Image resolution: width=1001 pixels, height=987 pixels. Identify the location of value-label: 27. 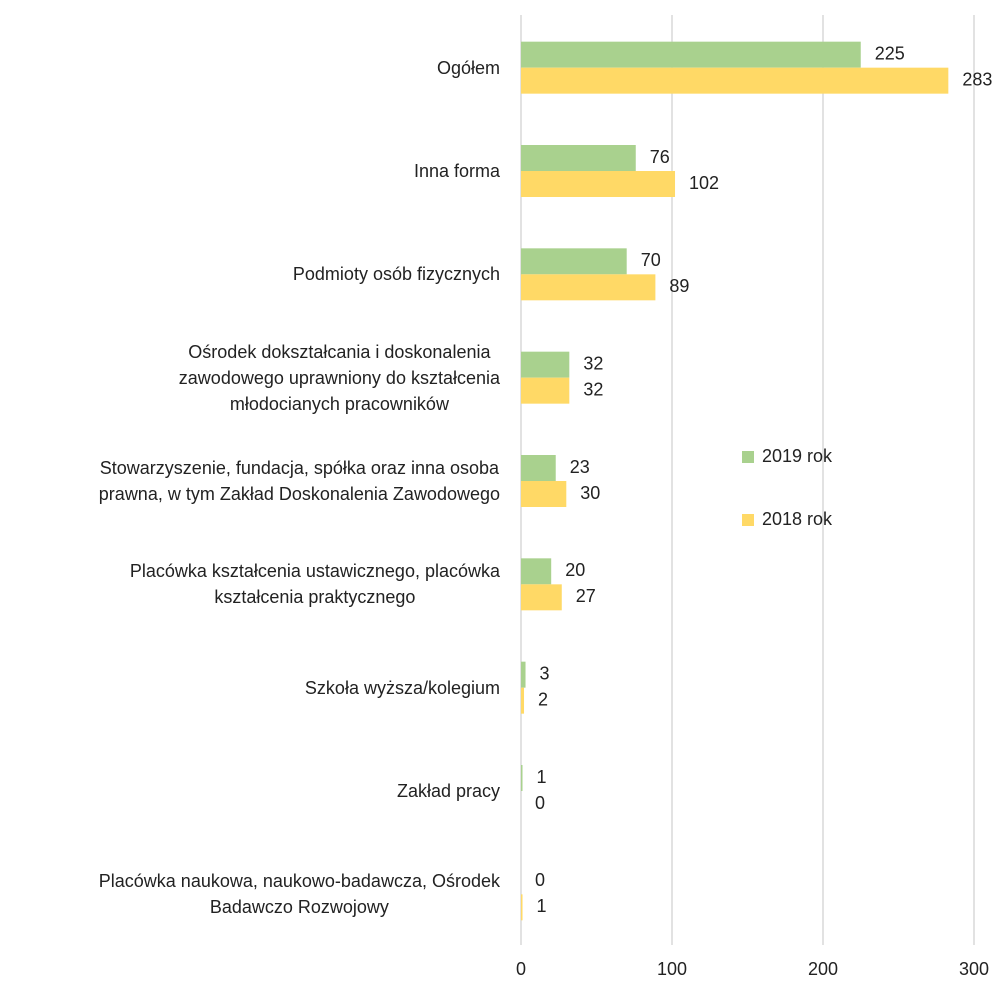
(586, 596).